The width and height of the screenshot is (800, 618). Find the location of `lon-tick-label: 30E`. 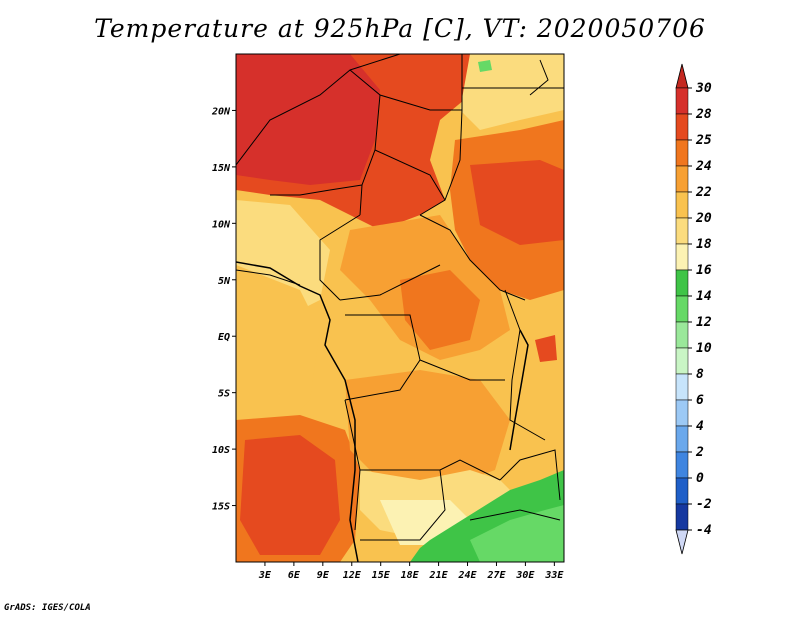

lon-tick-label: 30E is located at coordinates (525, 575).